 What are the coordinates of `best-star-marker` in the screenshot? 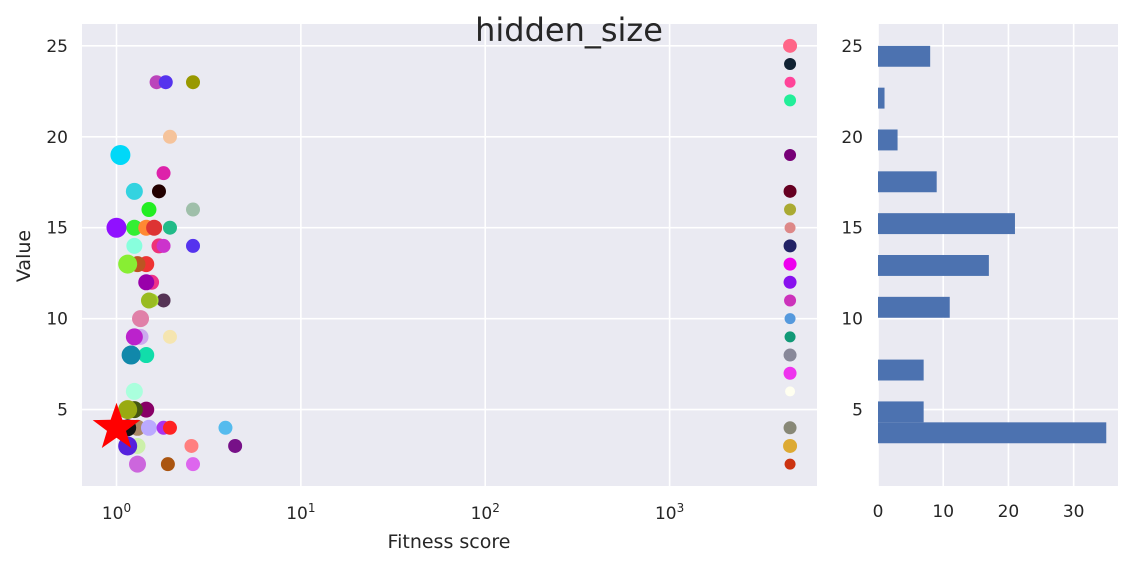 It's located at (116, 425).